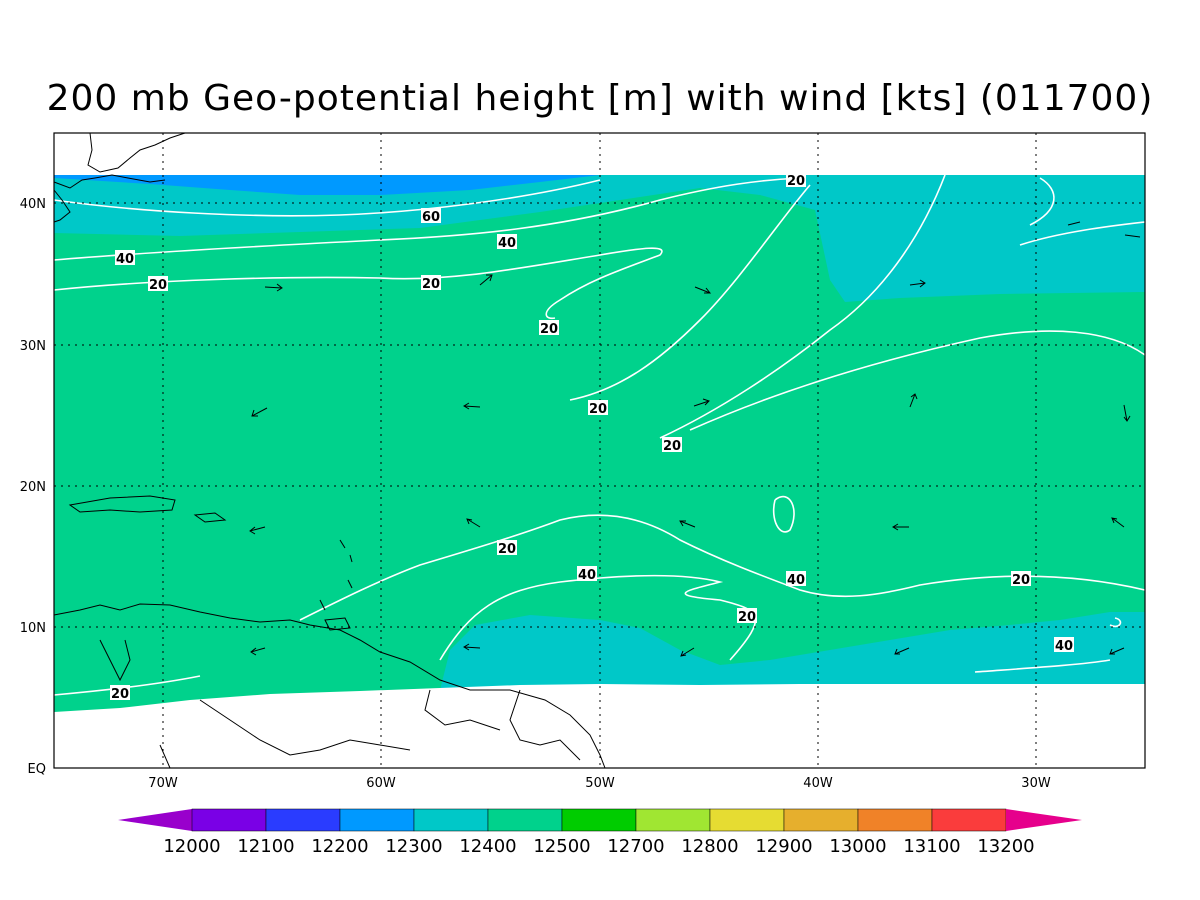 This screenshot has width=1200, height=900. I want to click on island-puerto-rico, so click(210, 517).